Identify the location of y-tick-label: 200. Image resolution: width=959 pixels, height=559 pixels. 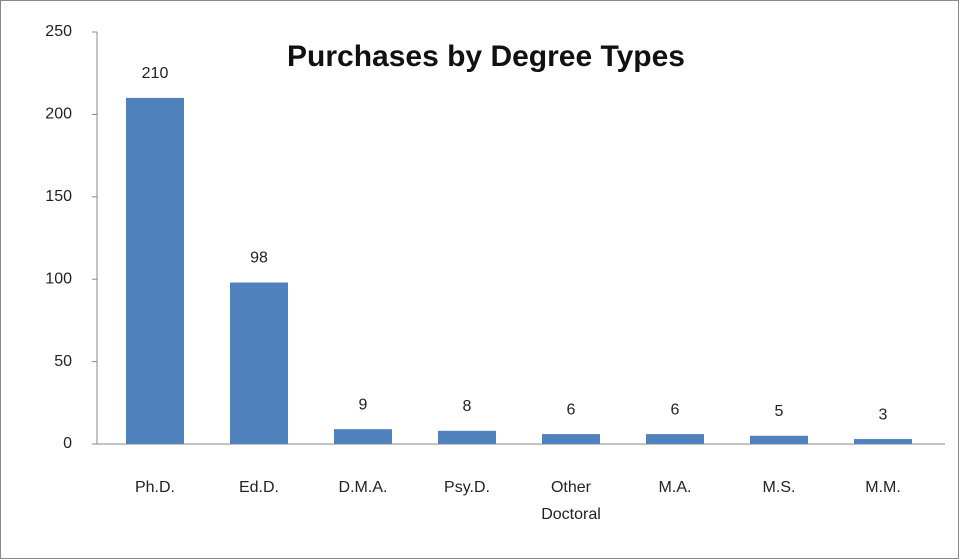
(58, 114).